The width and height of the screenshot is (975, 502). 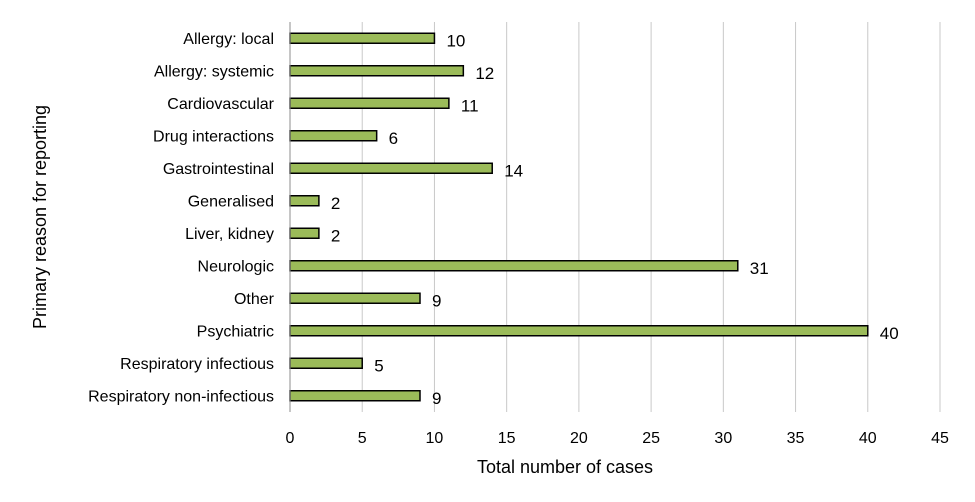 I want to click on x-tick-label: 25, so click(x=651, y=438).